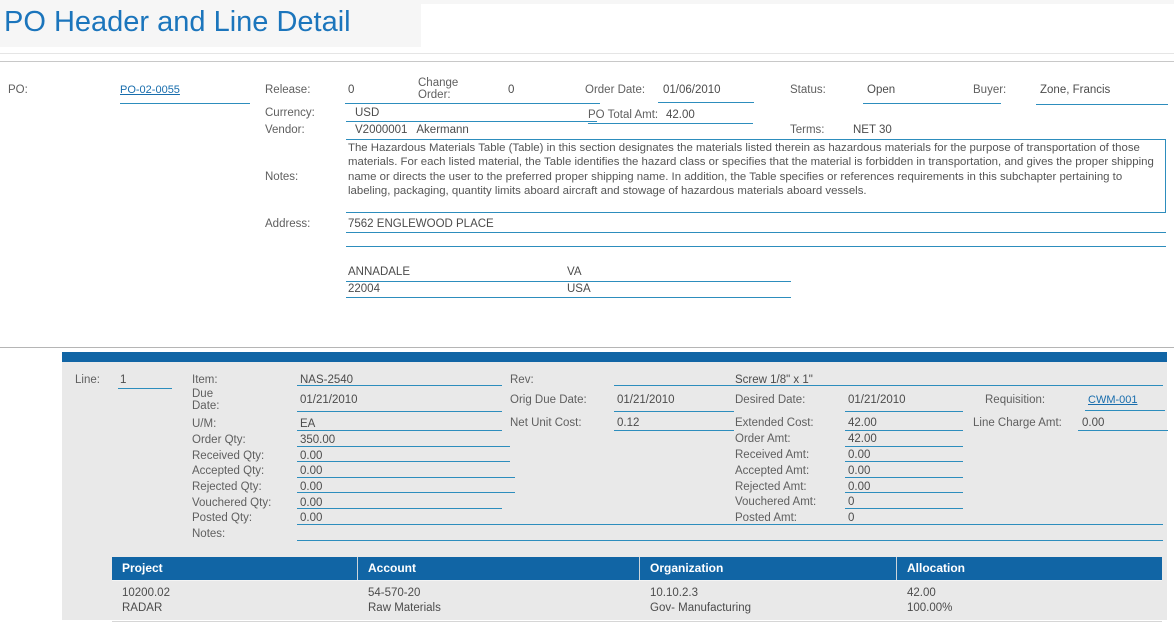 The height and width of the screenshot is (625, 1174). I want to click on line-notes-label: Notes:, so click(209, 534).